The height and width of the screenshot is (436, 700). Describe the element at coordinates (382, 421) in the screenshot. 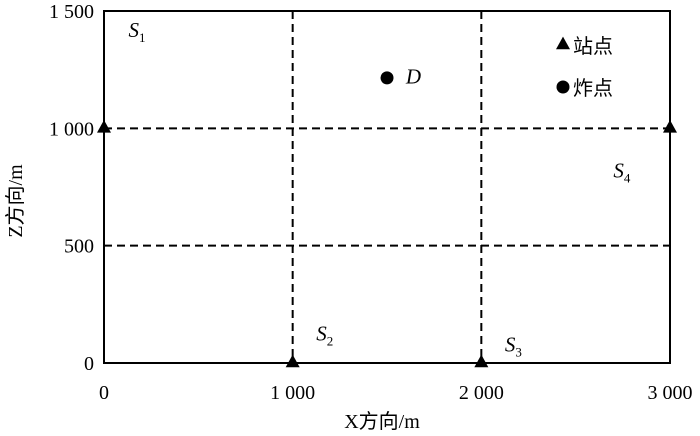

I see `x-axis-title: X方向/m` at that location.